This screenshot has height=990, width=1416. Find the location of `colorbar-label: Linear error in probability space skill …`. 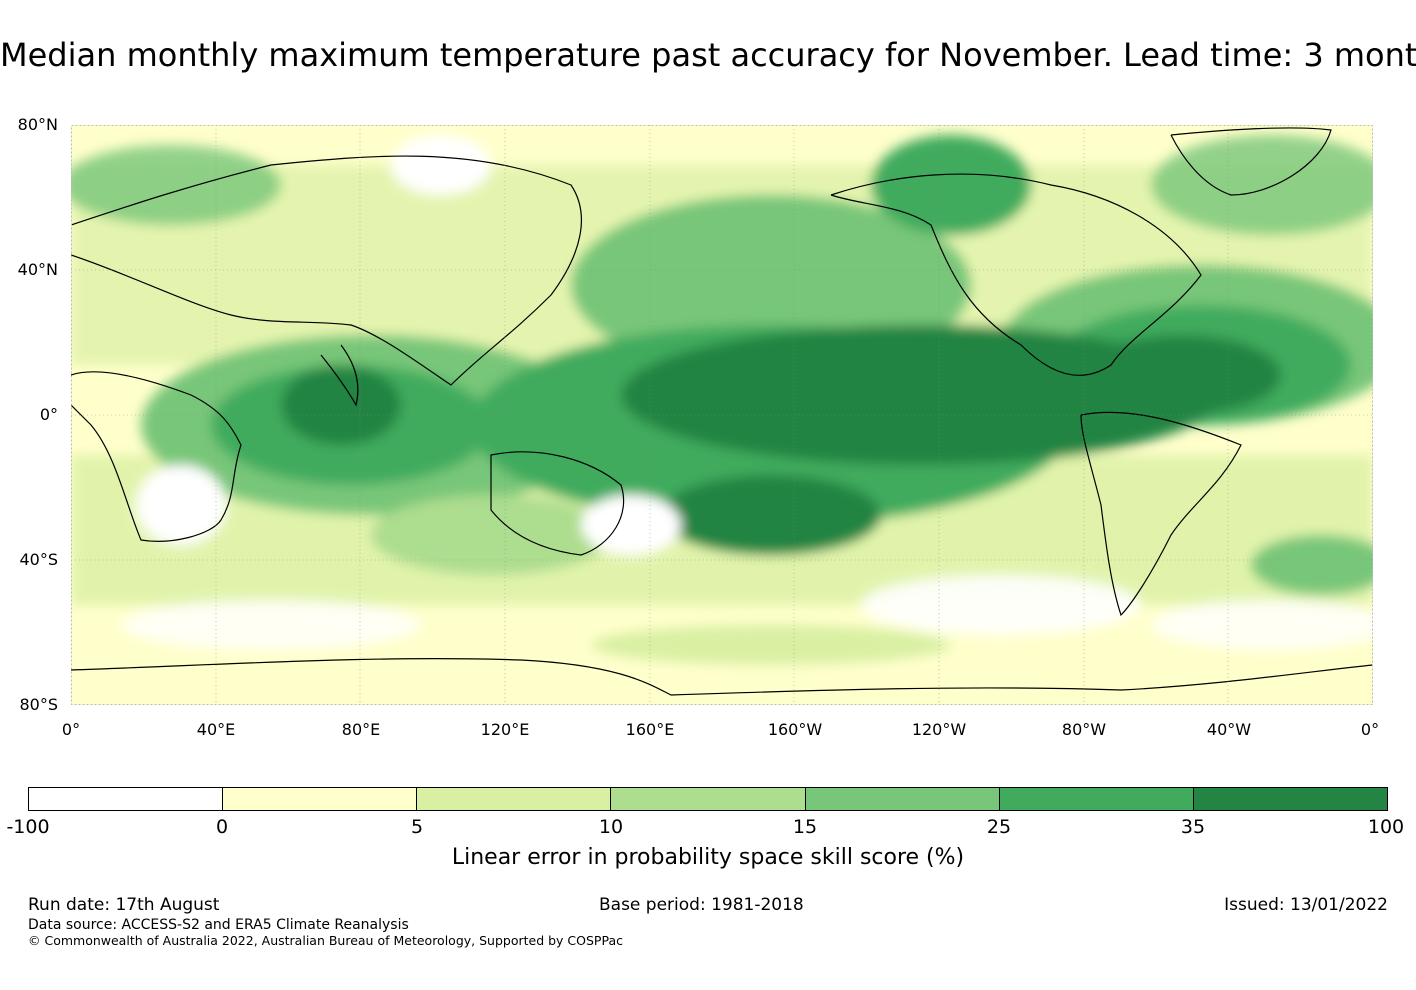

colorbar-label: Linear error in probability space skill … is located at coordinates (708, 857).